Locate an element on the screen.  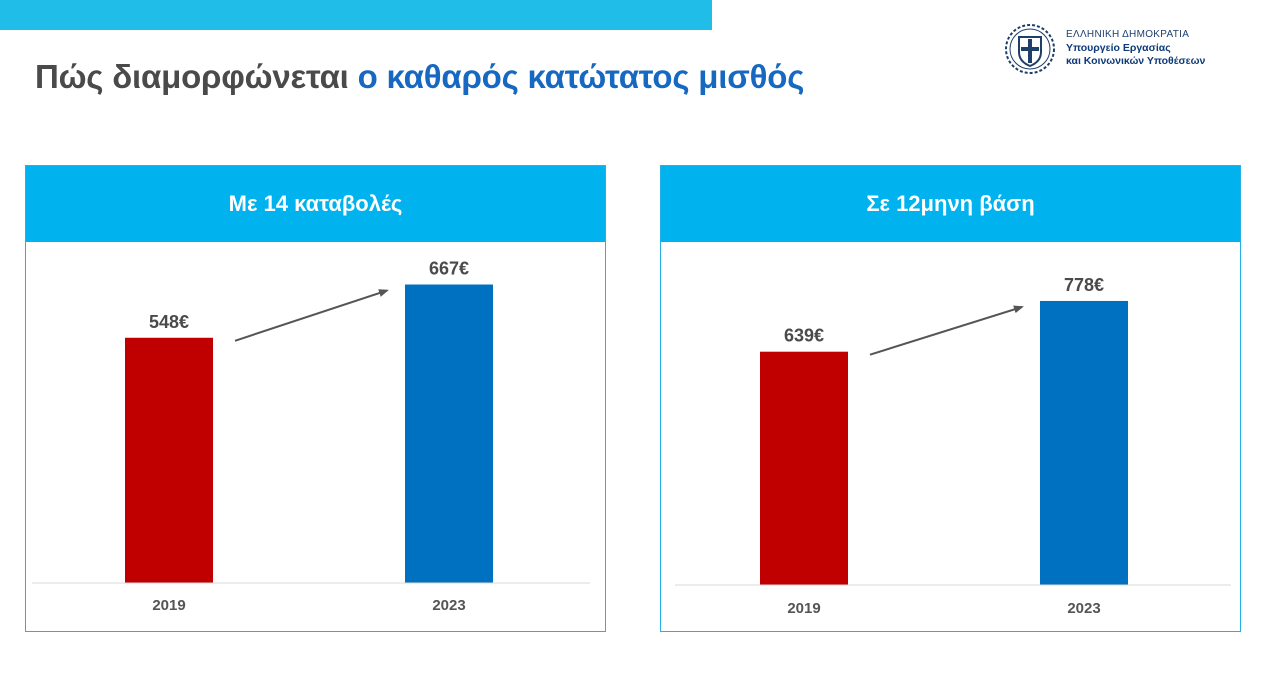
data-label-2019: 639€ is located at coordinates (804, 336).